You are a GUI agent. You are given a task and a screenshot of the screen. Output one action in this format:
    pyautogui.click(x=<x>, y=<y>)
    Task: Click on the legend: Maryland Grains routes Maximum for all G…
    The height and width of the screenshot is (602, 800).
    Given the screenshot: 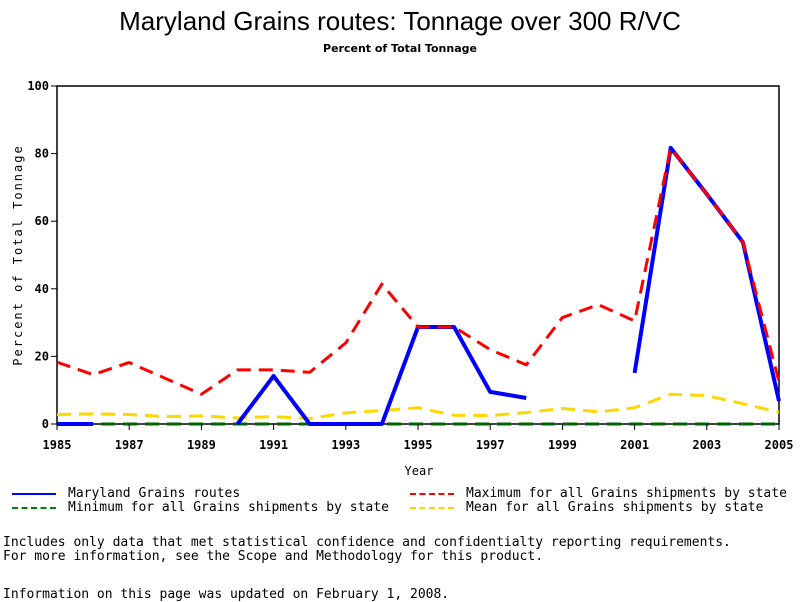 What is the action you would take?
    pyautogui.click(x=400, y=502)
    